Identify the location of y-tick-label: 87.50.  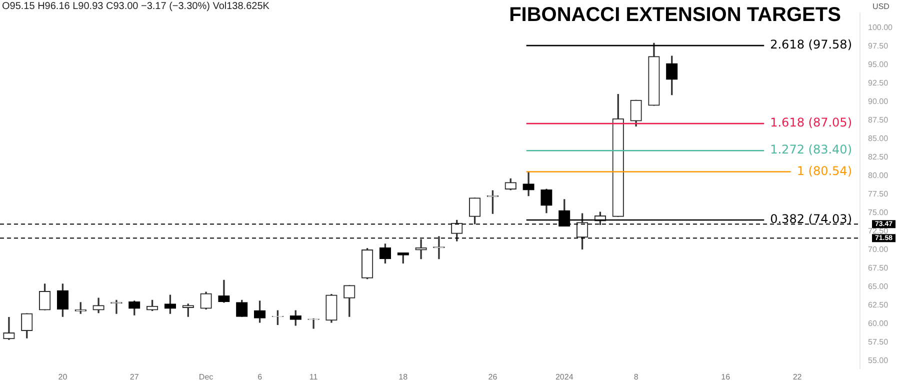
(878, 119).